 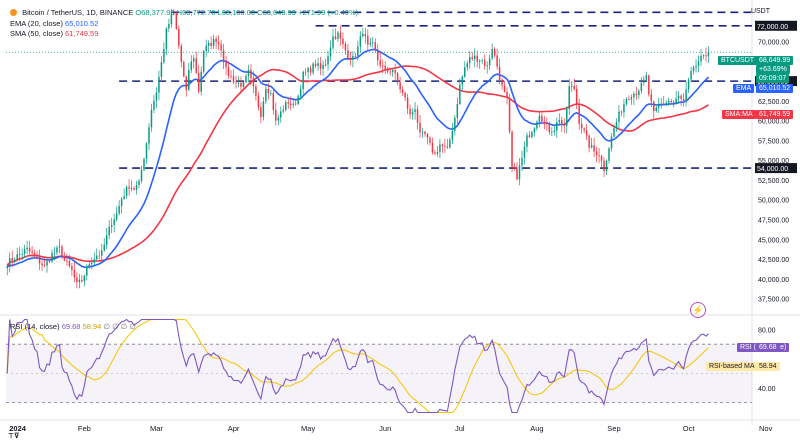 I want to click on ema-legend: EMA (20, close) 65,010.52, so click(x=54, y=23).